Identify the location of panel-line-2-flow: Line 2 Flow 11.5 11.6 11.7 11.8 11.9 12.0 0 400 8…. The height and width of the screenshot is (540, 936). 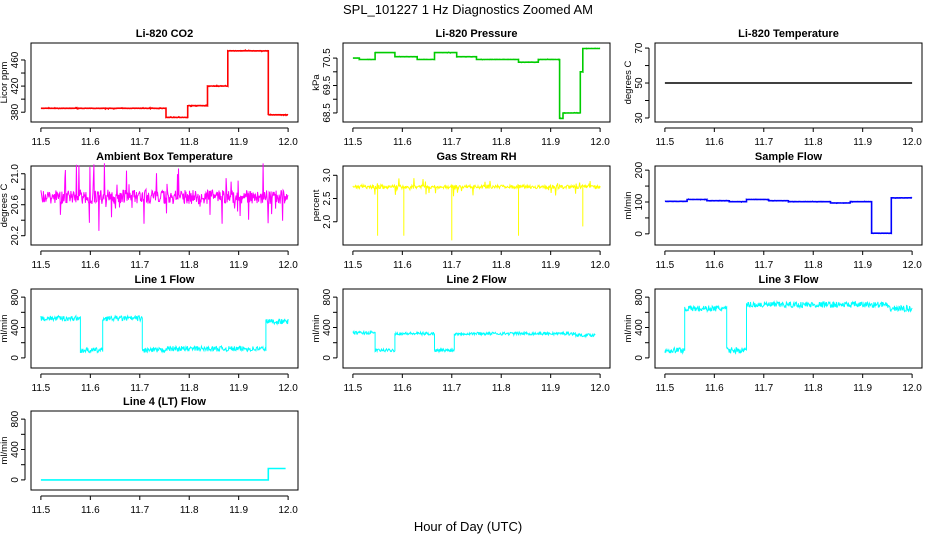
(461, 334).